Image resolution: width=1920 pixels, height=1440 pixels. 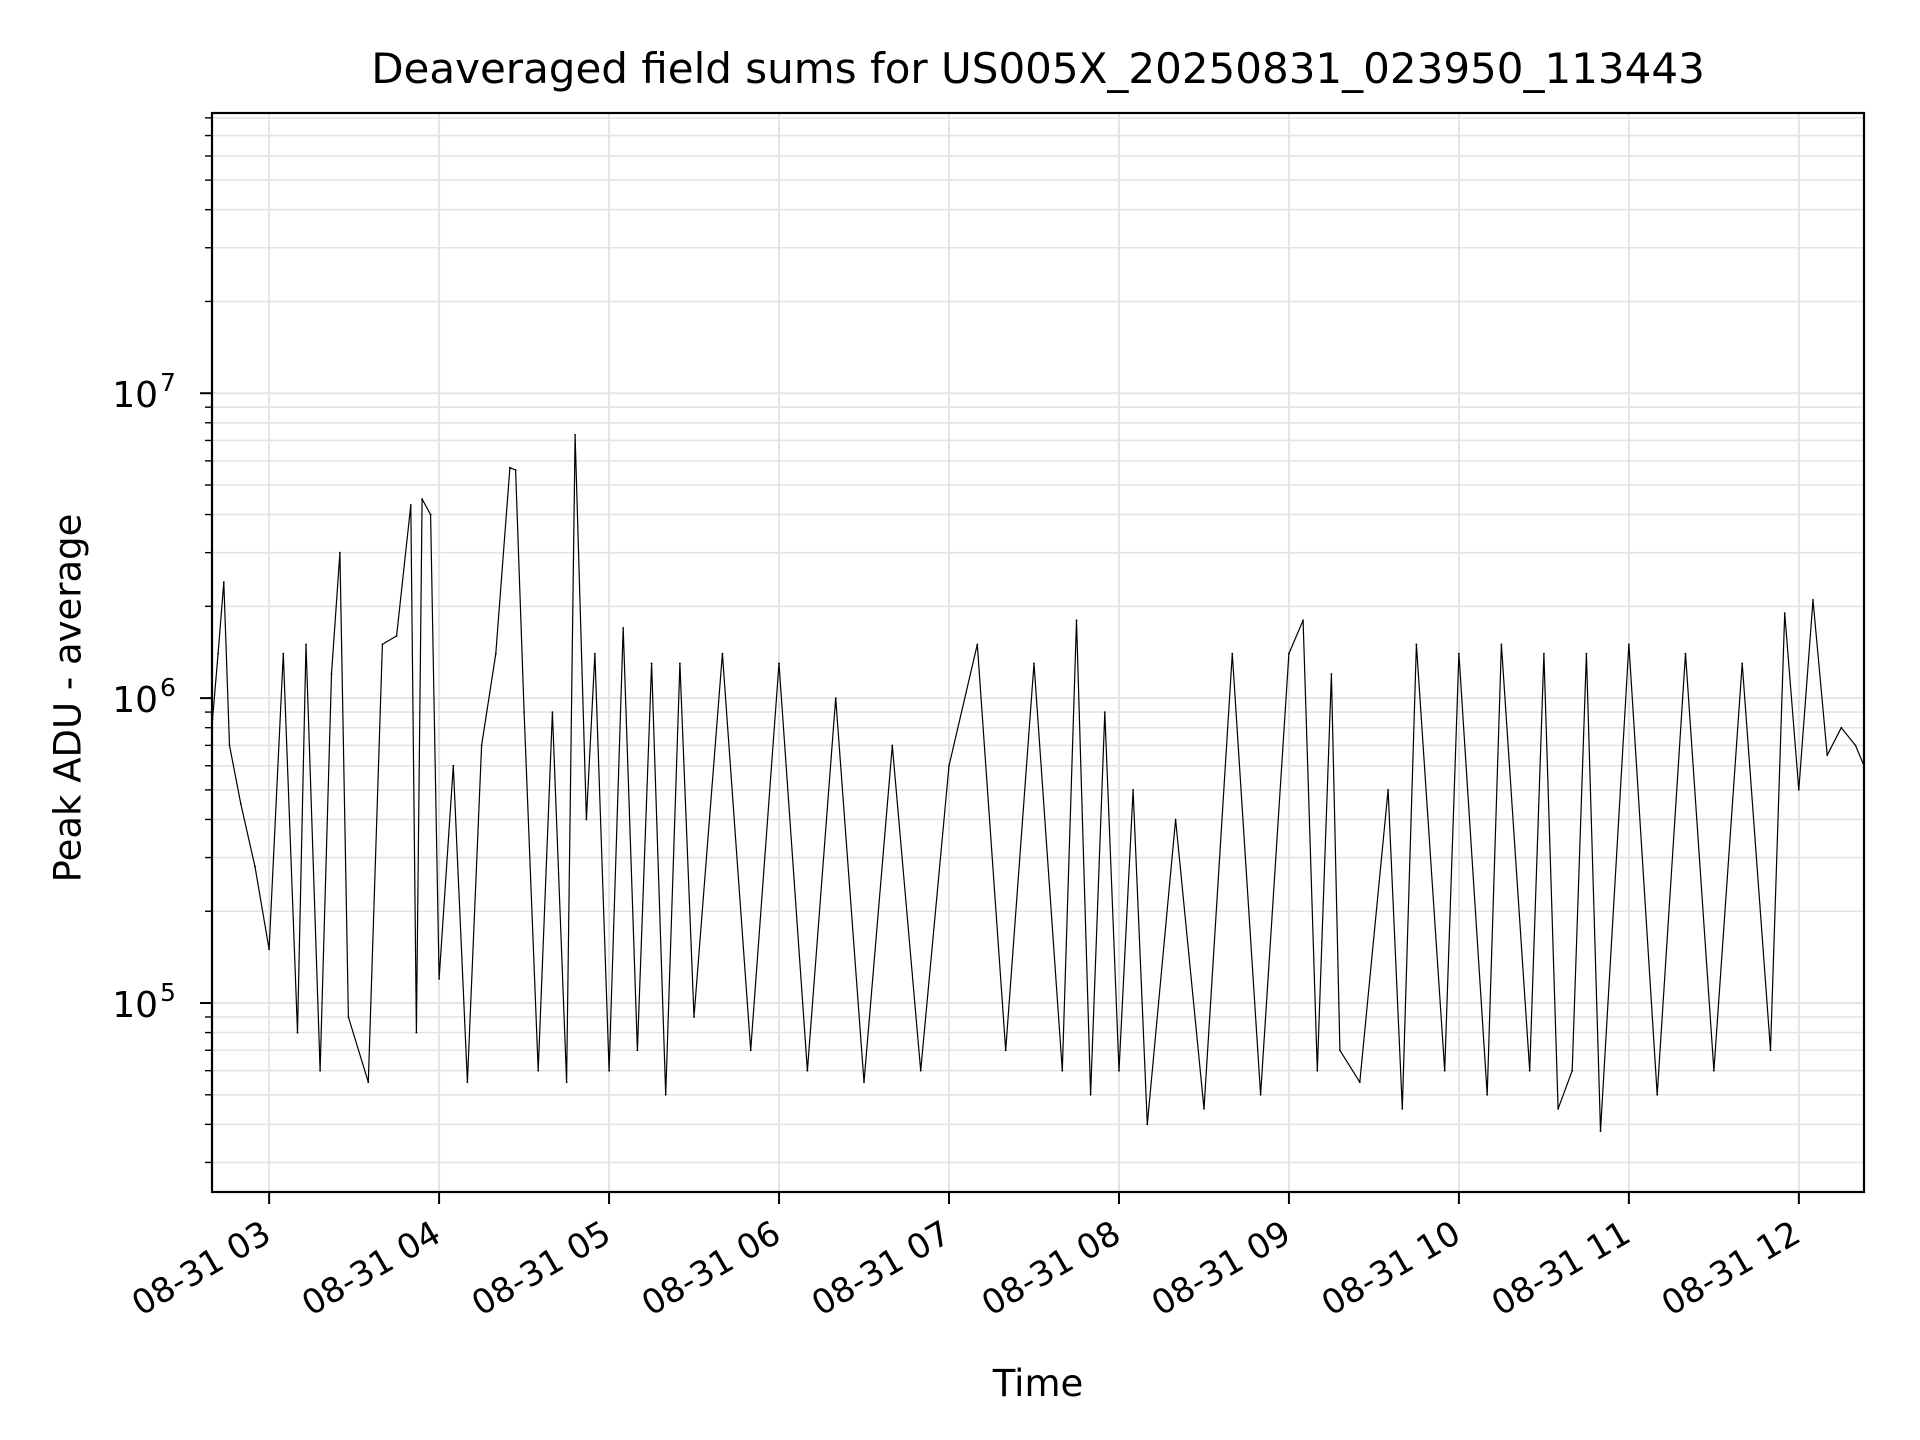 What do you see at coordinates (1038, 1383) in the screenshot?
I see `x-axis-label: Time` at bounding box center [1038, 1383].